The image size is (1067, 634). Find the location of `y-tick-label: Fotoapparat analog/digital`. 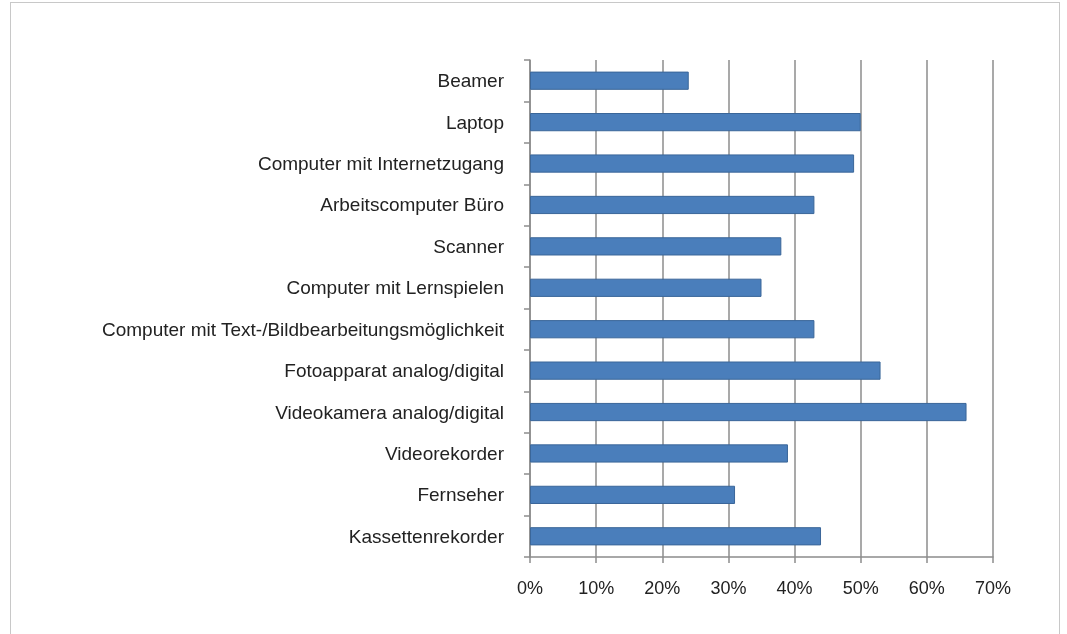

y-tick-label: Fotoapparat analog/digital is located at coordinates (394, 371).